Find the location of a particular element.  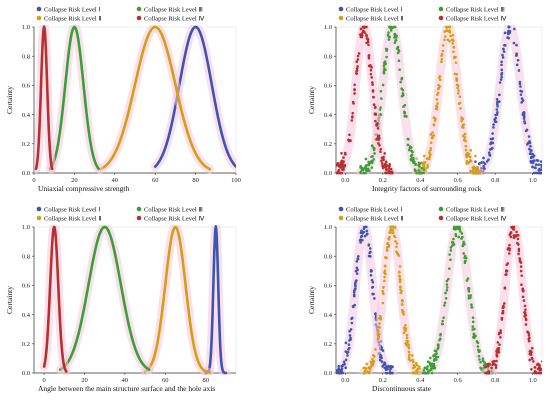

x-tick-label: 1.0 is located at coordinates (533, 380).